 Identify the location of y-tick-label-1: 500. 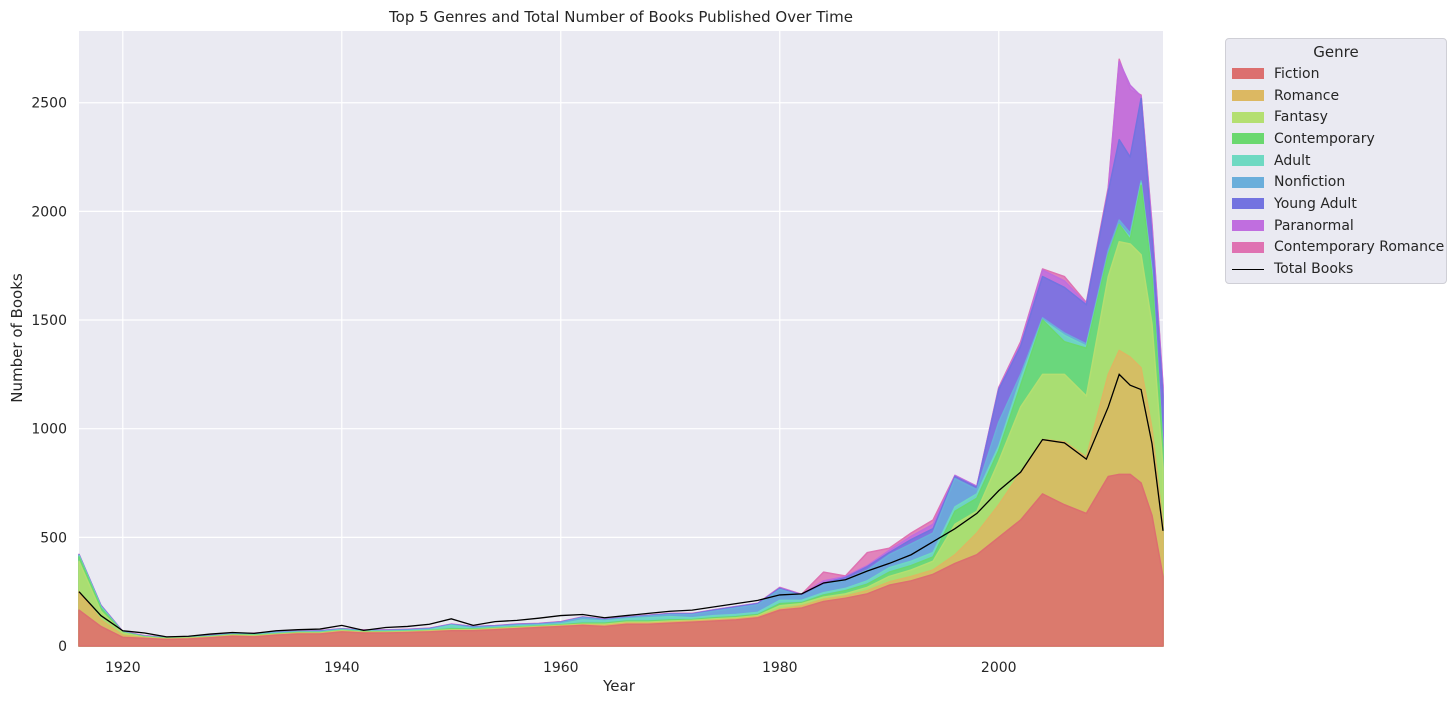
(53, 538).